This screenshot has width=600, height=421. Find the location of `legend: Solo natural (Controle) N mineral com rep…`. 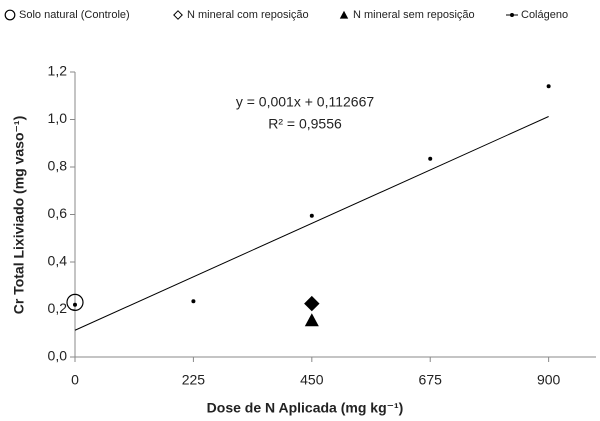

legend: Solo natural (Controle) N mineral com rep… is located at coordinates (286, 15).